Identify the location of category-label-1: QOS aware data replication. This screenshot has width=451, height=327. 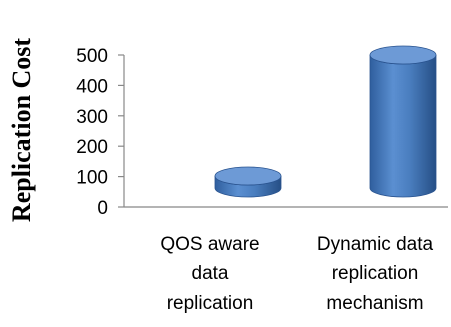
(209, 274).